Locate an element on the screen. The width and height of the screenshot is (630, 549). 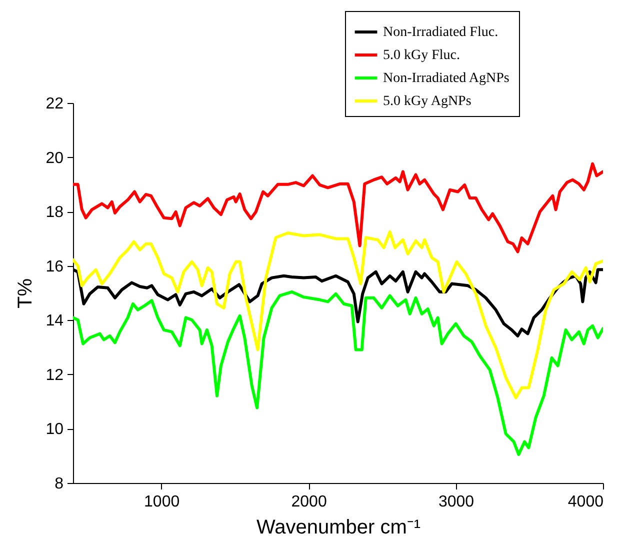
y-tick-label: 10 is located at coordinates (55, 429).